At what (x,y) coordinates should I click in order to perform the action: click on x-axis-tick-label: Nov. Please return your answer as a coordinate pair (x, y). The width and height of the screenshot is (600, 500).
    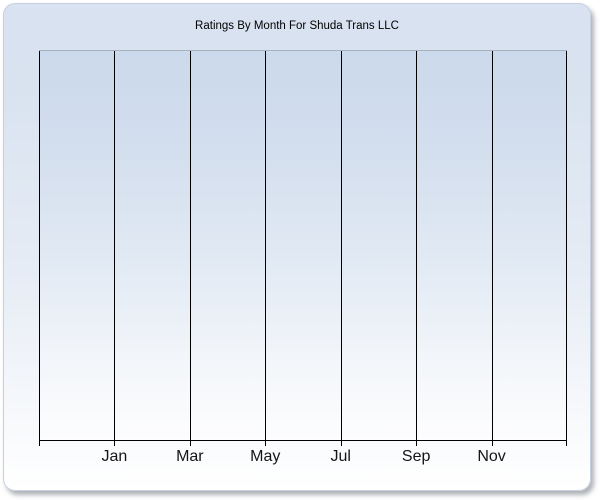
    Looking at the image, I should click on (491, 456).